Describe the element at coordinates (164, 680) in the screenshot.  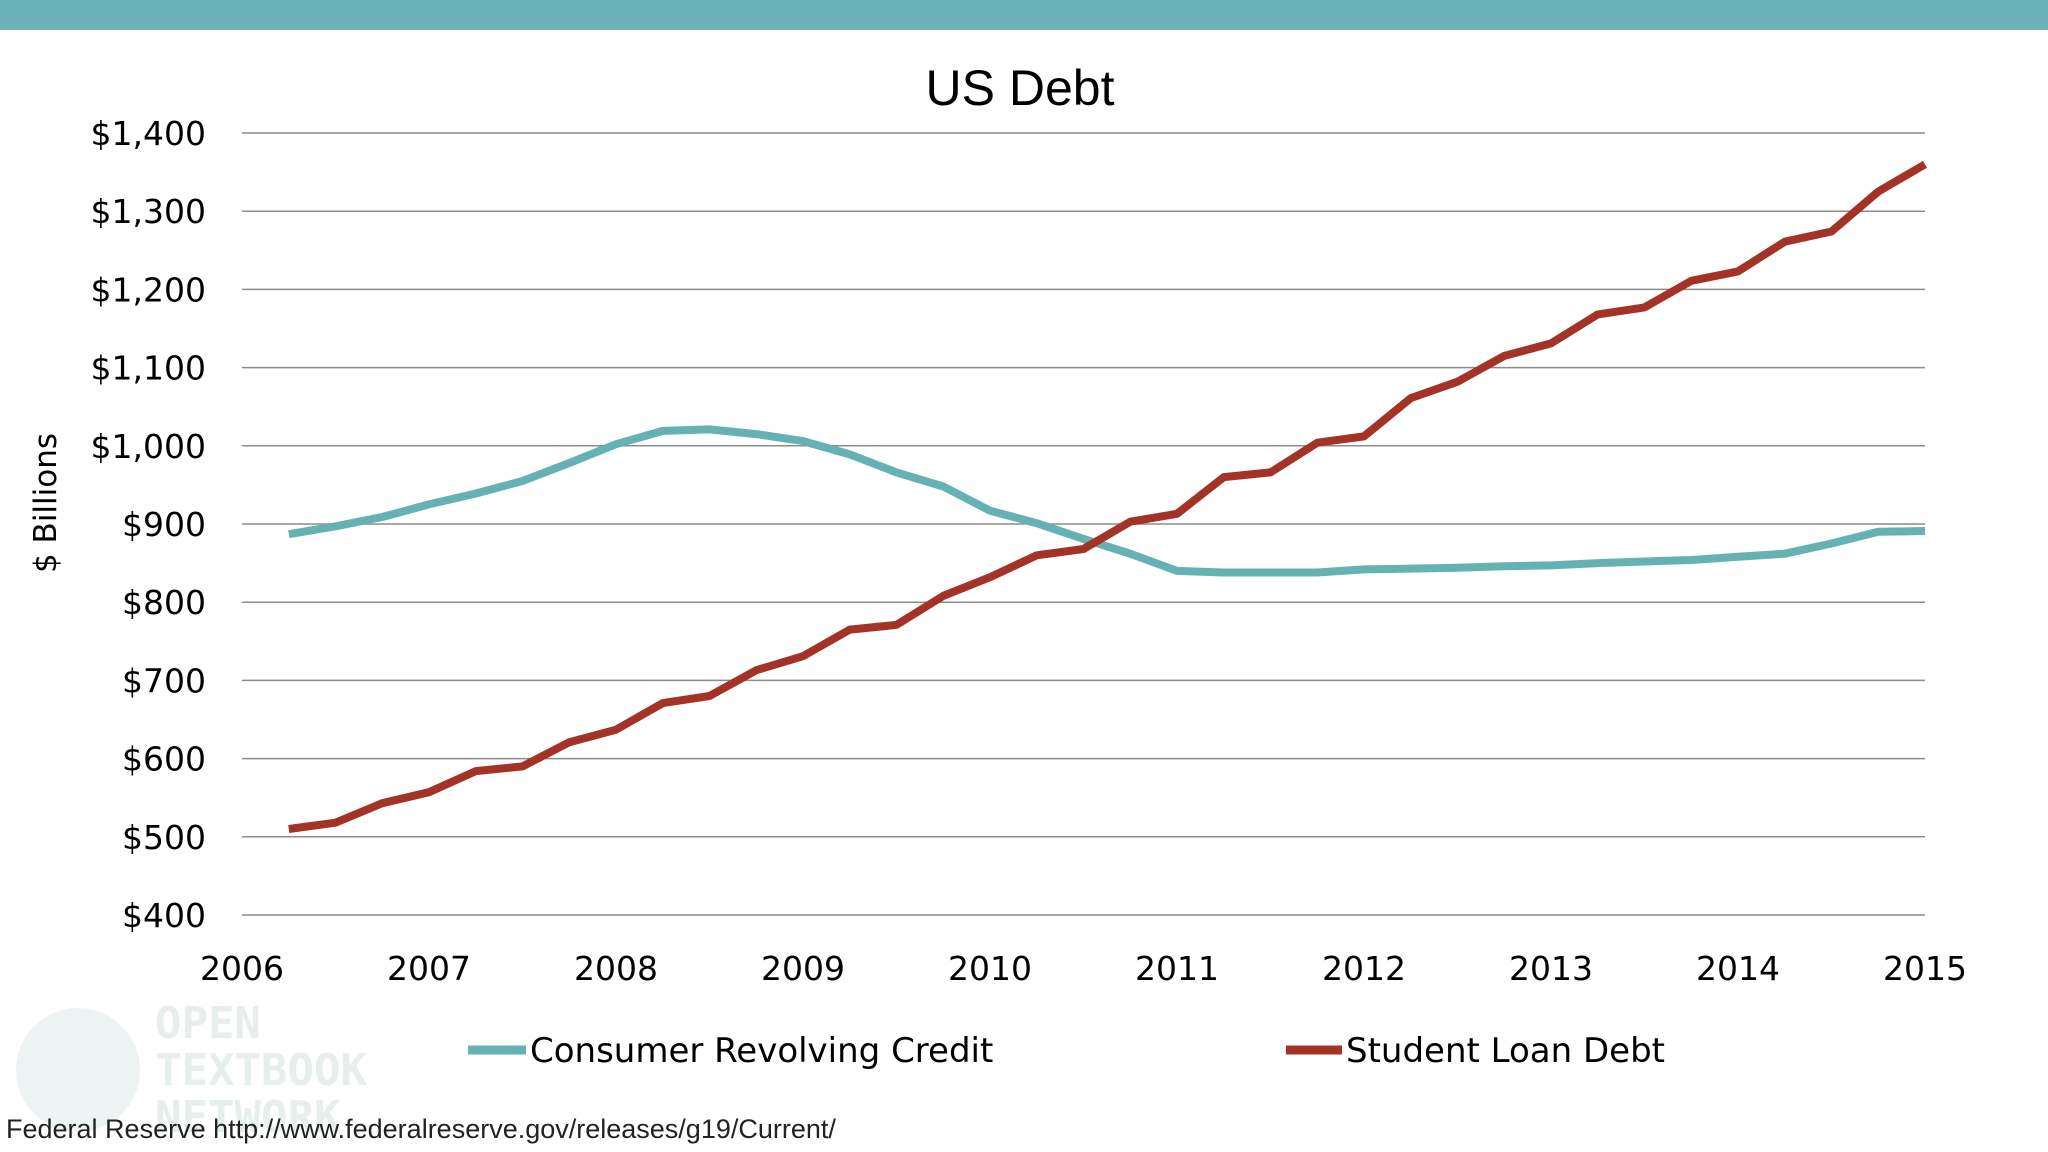
I see `y-tick-label-700: $700` at that location.